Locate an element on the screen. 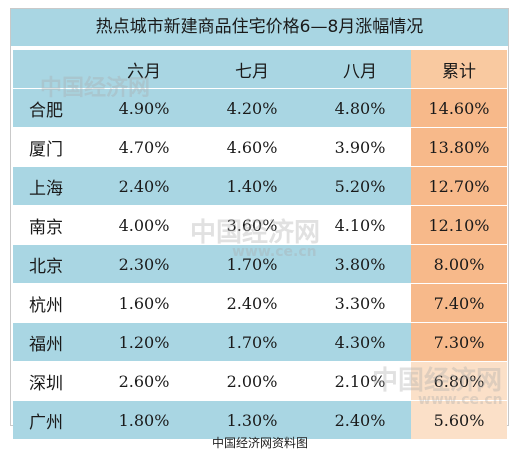 Image resolution: width=520 pixels, height=458 pixels. table-row: 合肥 4.90% 4.20% 4.80% 14.60% is located at coordinates (260, 108).